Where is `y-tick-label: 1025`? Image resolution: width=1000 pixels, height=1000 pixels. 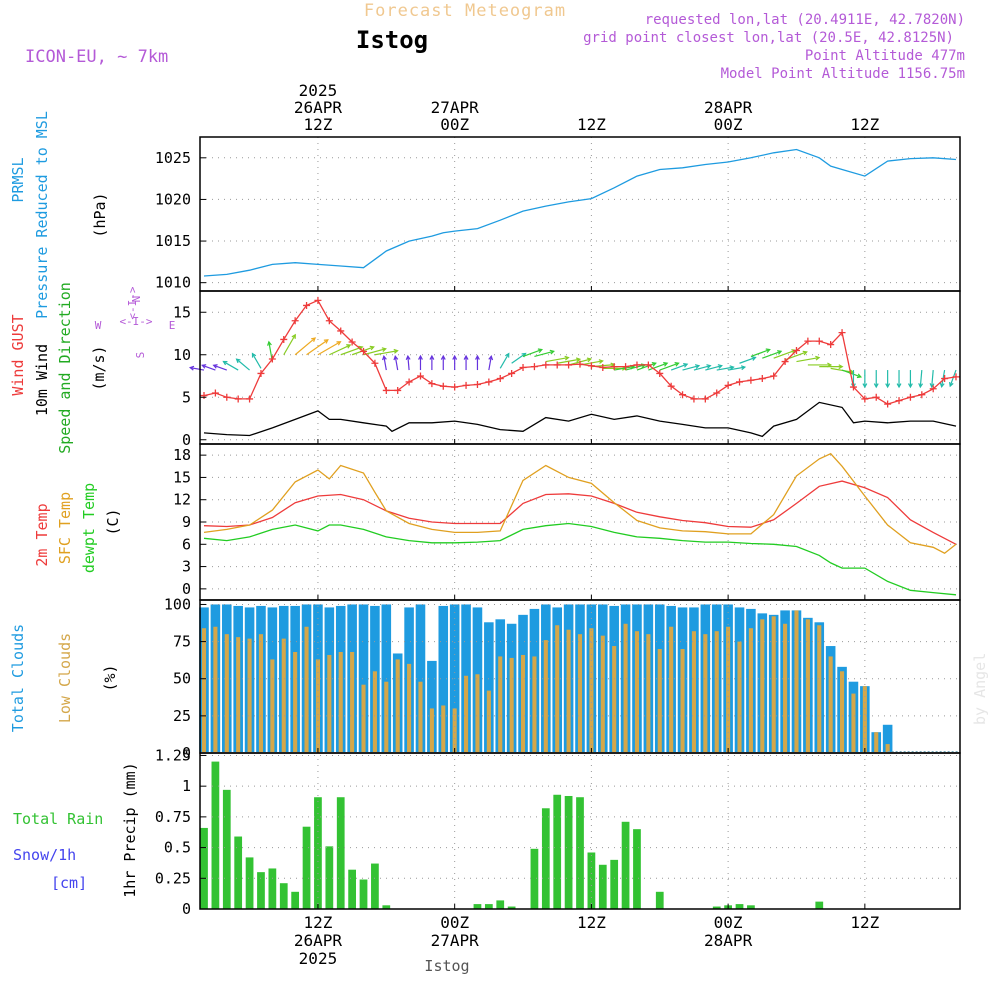 y-tick-label: 1025 is located at coordinates (173, 158).